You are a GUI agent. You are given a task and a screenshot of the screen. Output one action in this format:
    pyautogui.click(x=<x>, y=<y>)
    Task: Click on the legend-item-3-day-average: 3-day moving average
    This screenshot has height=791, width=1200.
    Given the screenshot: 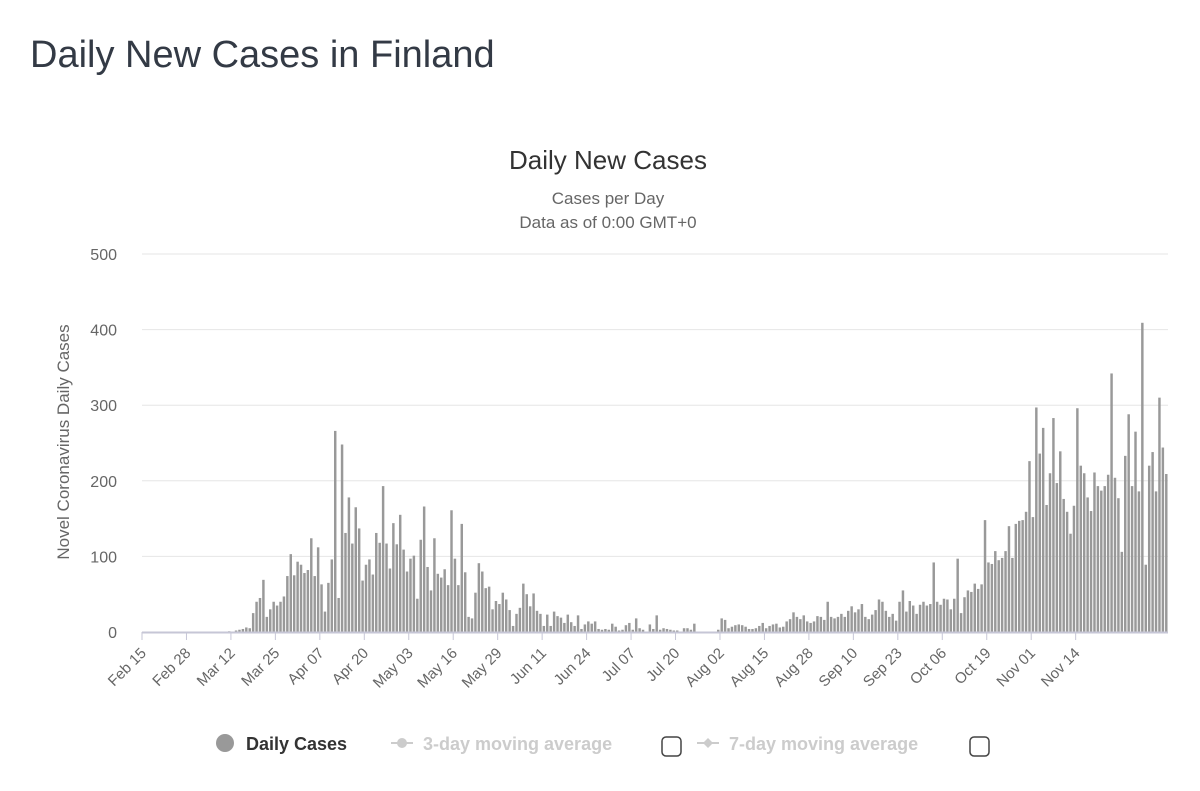 What is the action you would take?
    pyautogui.click(x=501, y=744)
    